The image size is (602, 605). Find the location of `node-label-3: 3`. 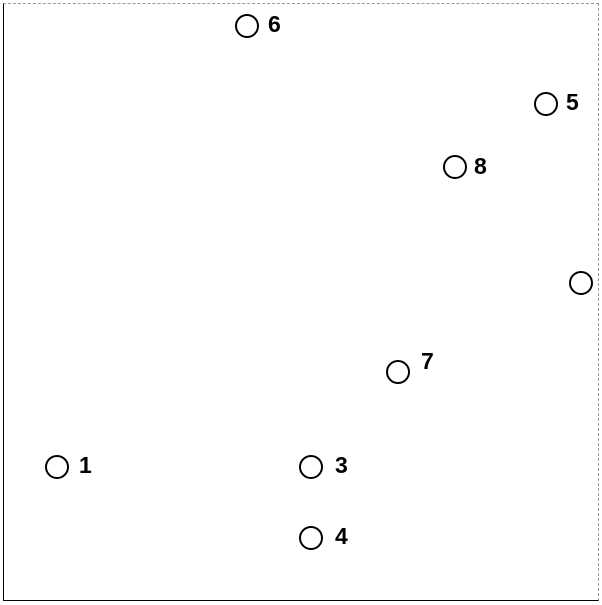

node-label-3: 3 is located at coordinates (341, 465).